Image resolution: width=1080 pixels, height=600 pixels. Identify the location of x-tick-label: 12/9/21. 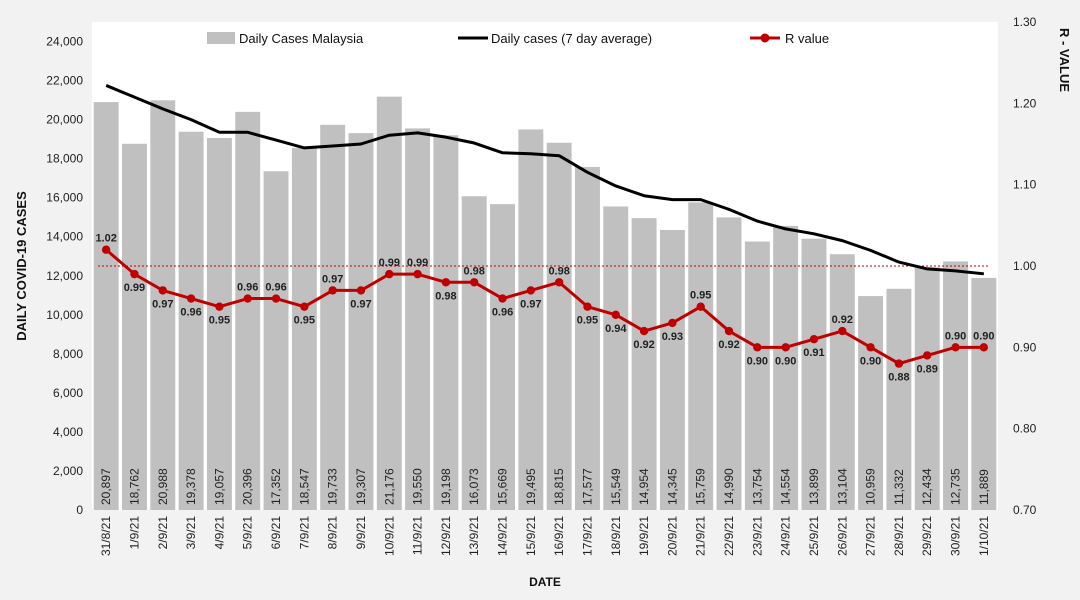
(446, 536).